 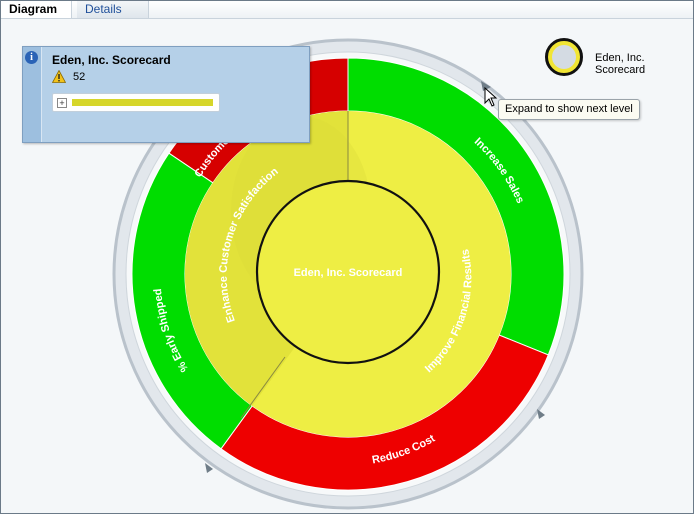 I want to click on node-info-popup: i Eden, Inc. Scorecard 52 +, so click(x=166, y=94).